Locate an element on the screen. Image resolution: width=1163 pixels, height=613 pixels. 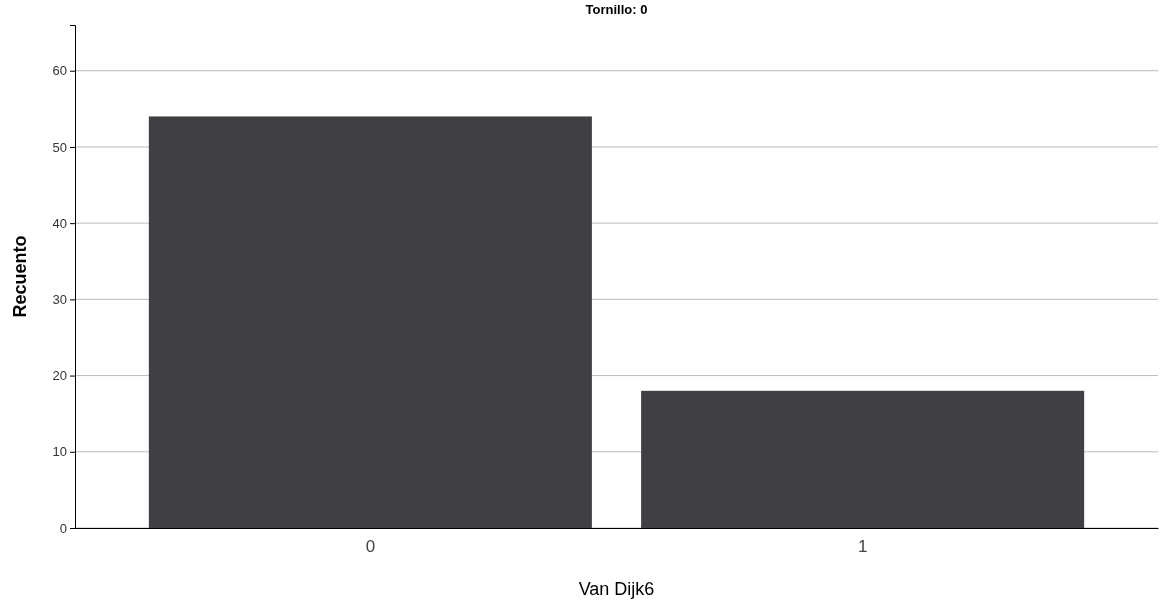
y-tick-label: 20 is located at coordinates (59, 376).